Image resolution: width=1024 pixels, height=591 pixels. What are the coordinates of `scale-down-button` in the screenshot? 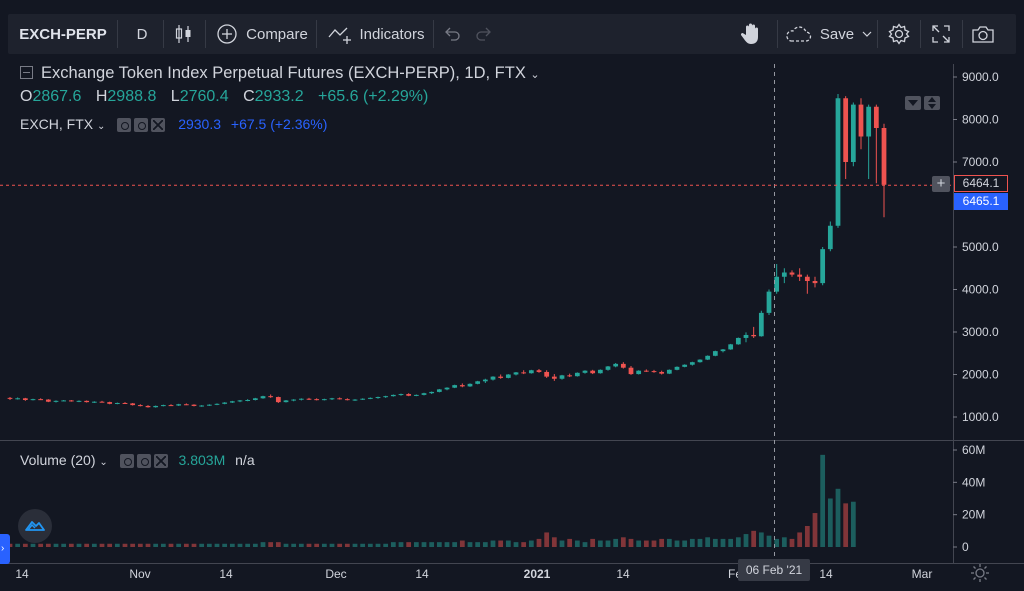 It's located at (913, 103).